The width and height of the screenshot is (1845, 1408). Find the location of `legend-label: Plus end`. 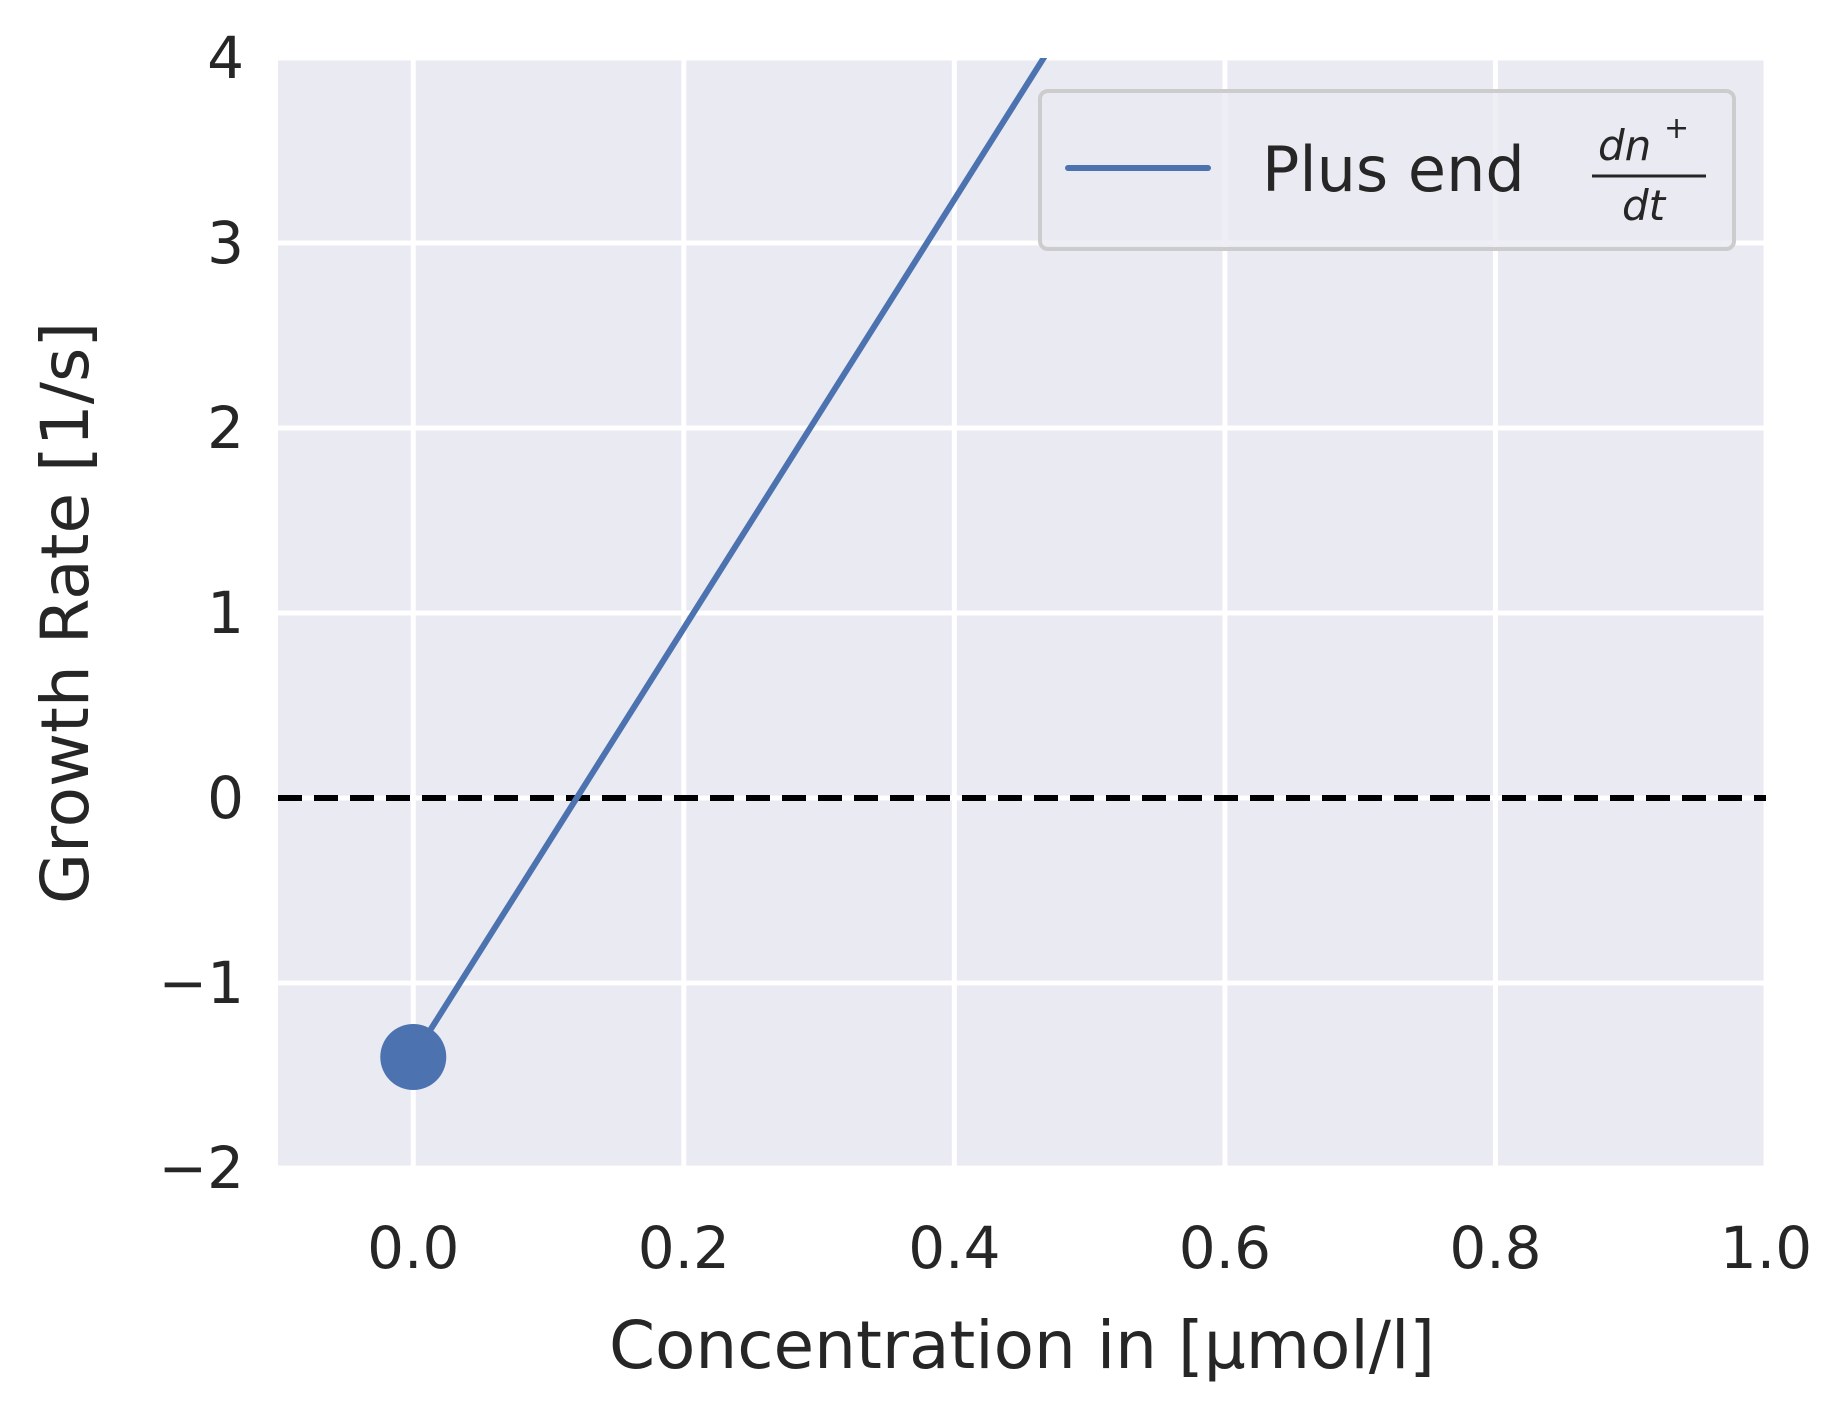

legend-label: Plus end is located at coordinates (1393, 169).